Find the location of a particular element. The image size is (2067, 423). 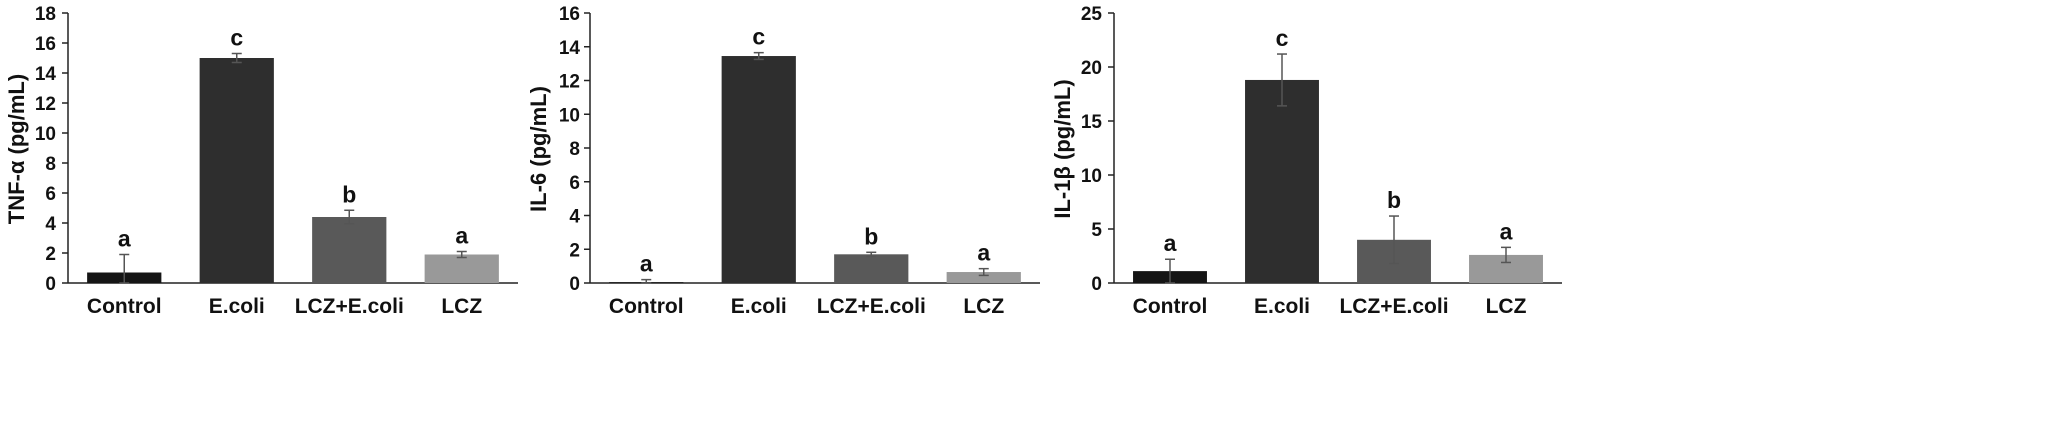

y-axis-title: IL-1β (pg/mL) is located at coordinates (1062, 148).